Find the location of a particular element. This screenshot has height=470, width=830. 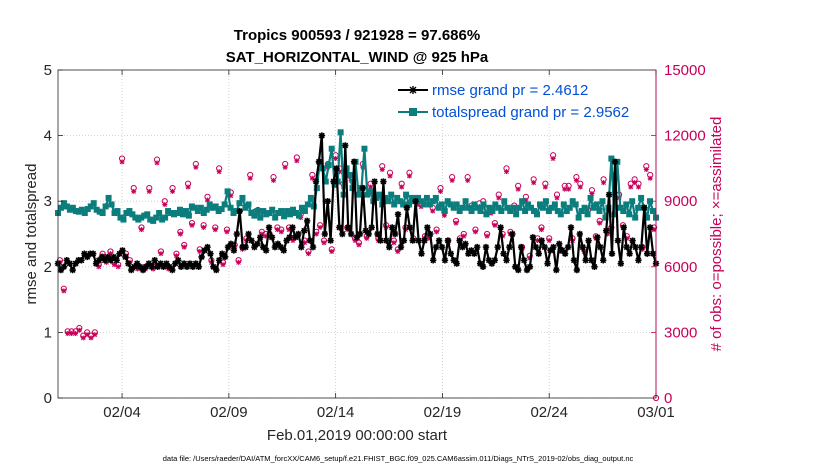

y-tick-label: 0 is located at coordinates (48, 398).